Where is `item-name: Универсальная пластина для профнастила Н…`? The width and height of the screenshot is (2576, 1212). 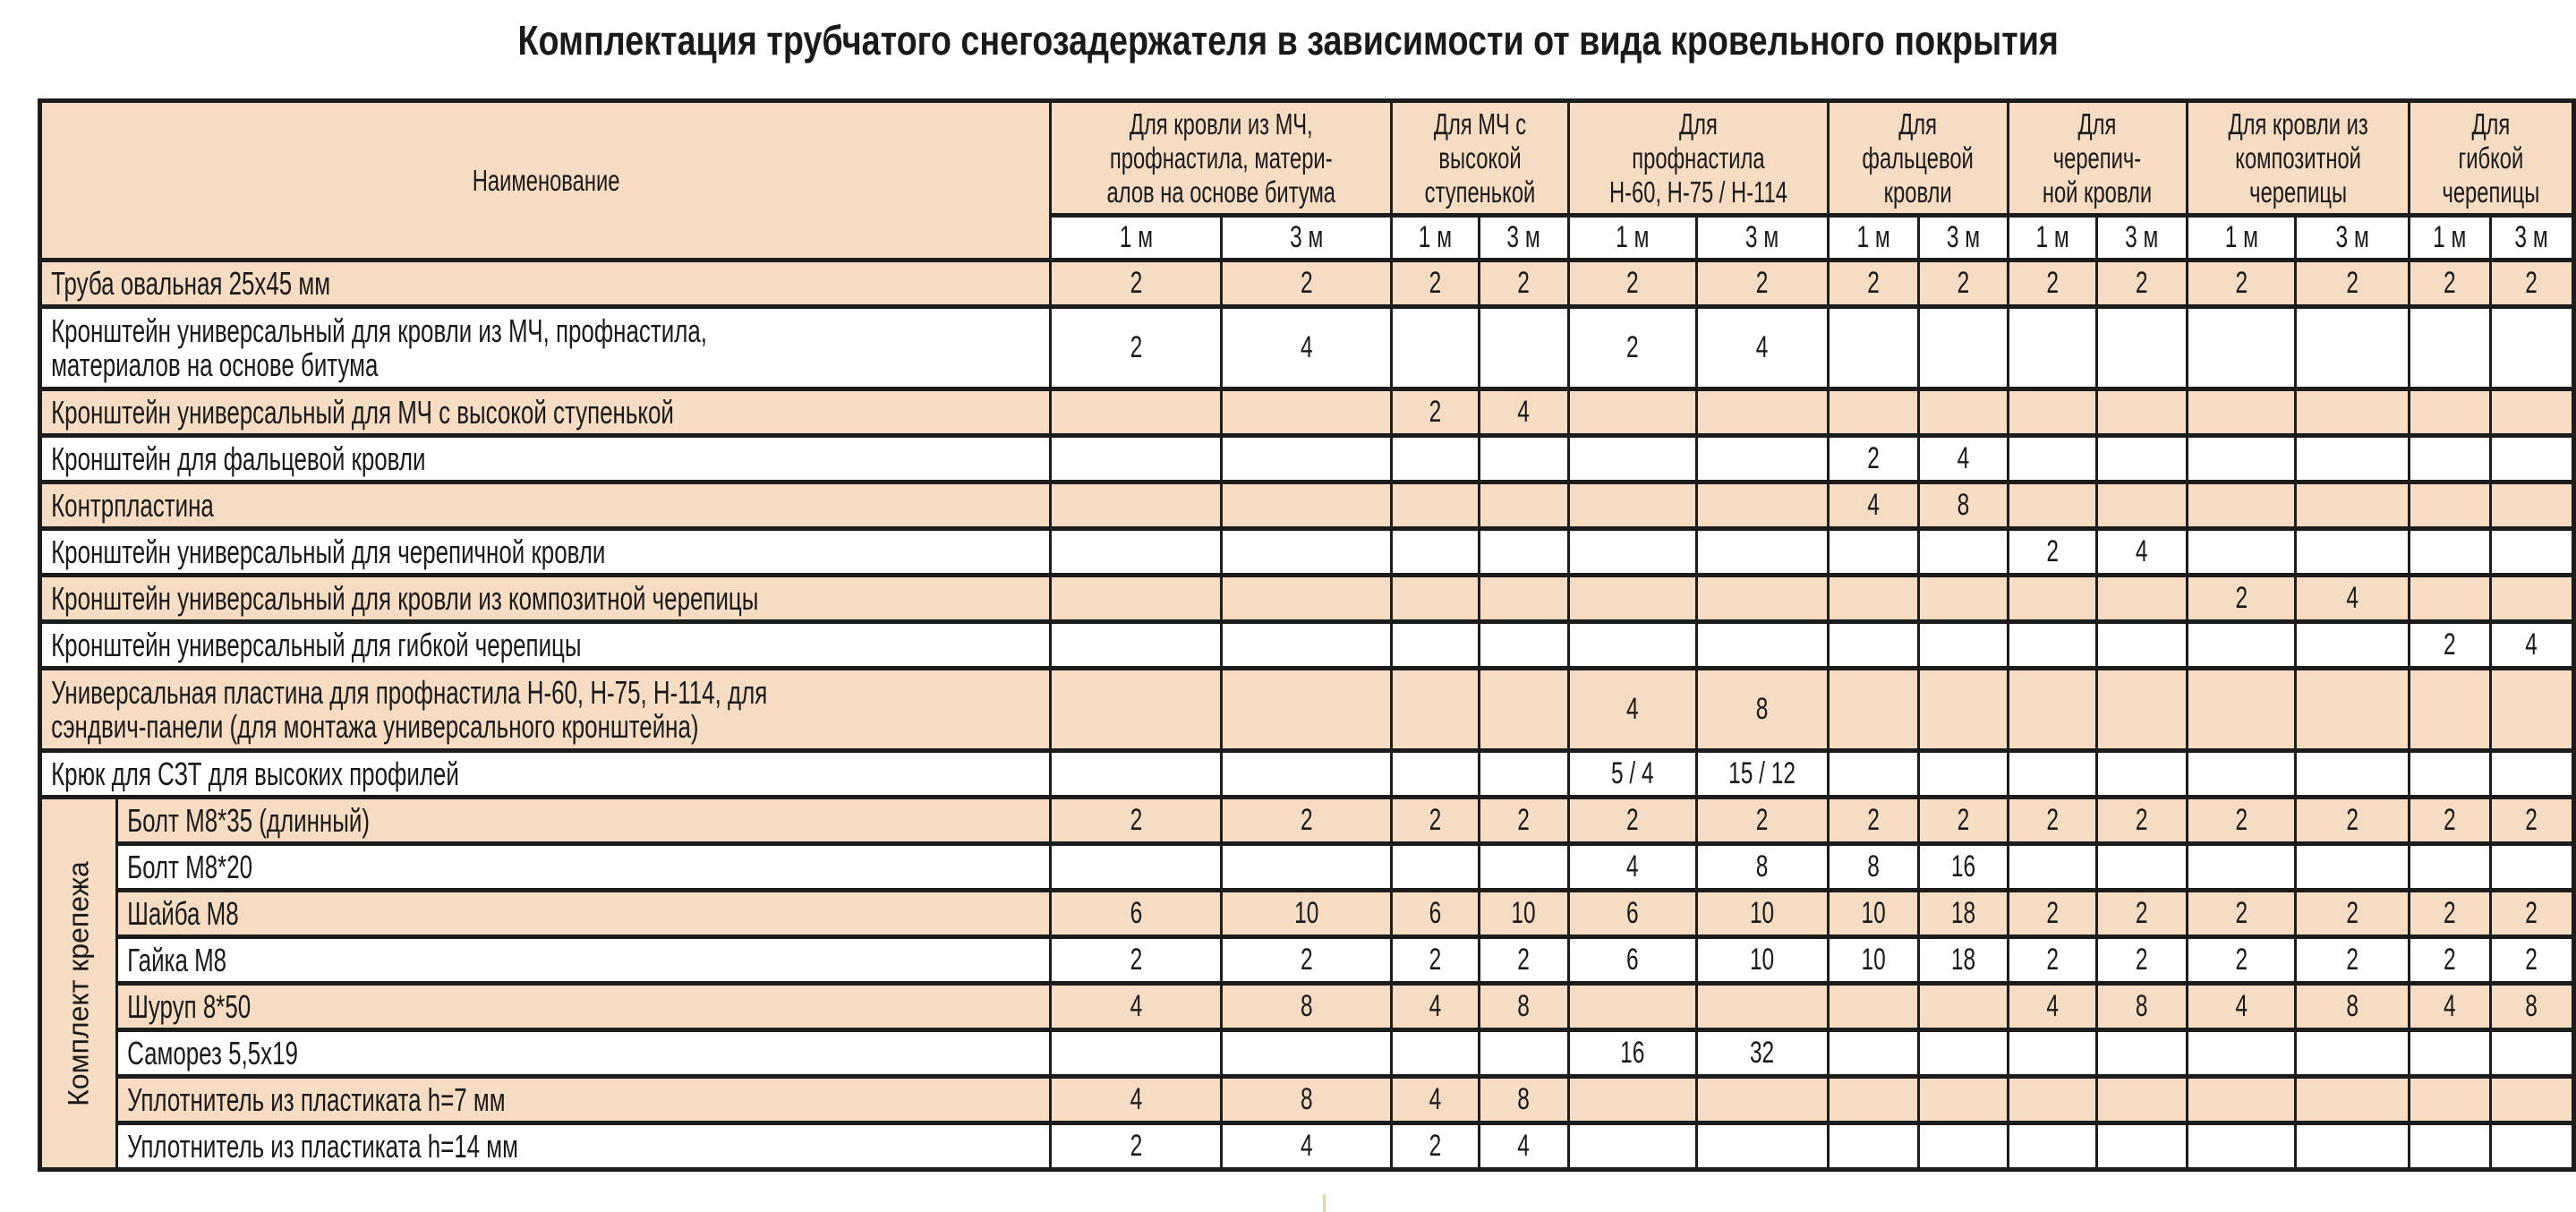 item-name: Универсальная пластина для профнастила Н… is located at coordinates (545, 710).